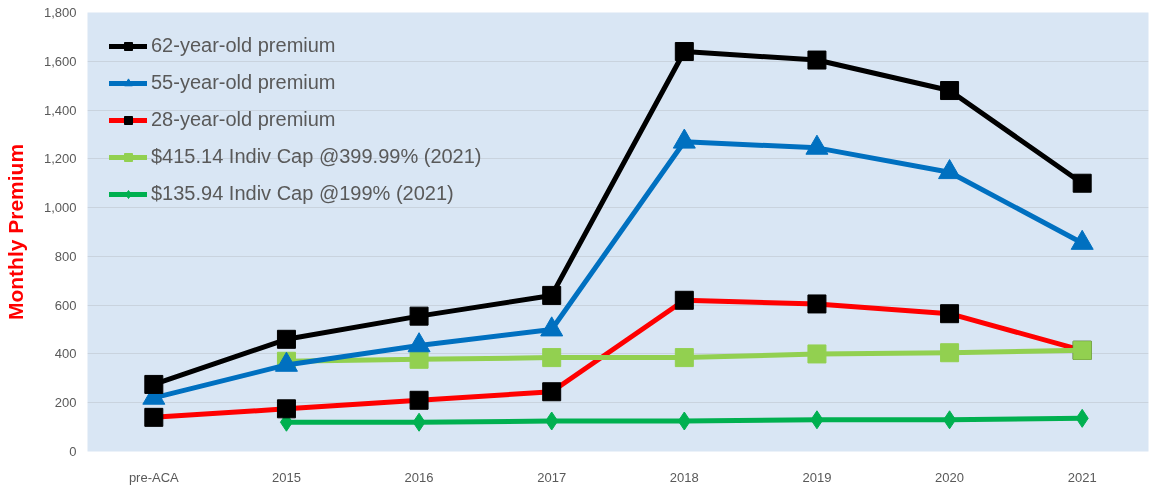  I want to click on y-tick-label: 1,600, so click(60, 61).